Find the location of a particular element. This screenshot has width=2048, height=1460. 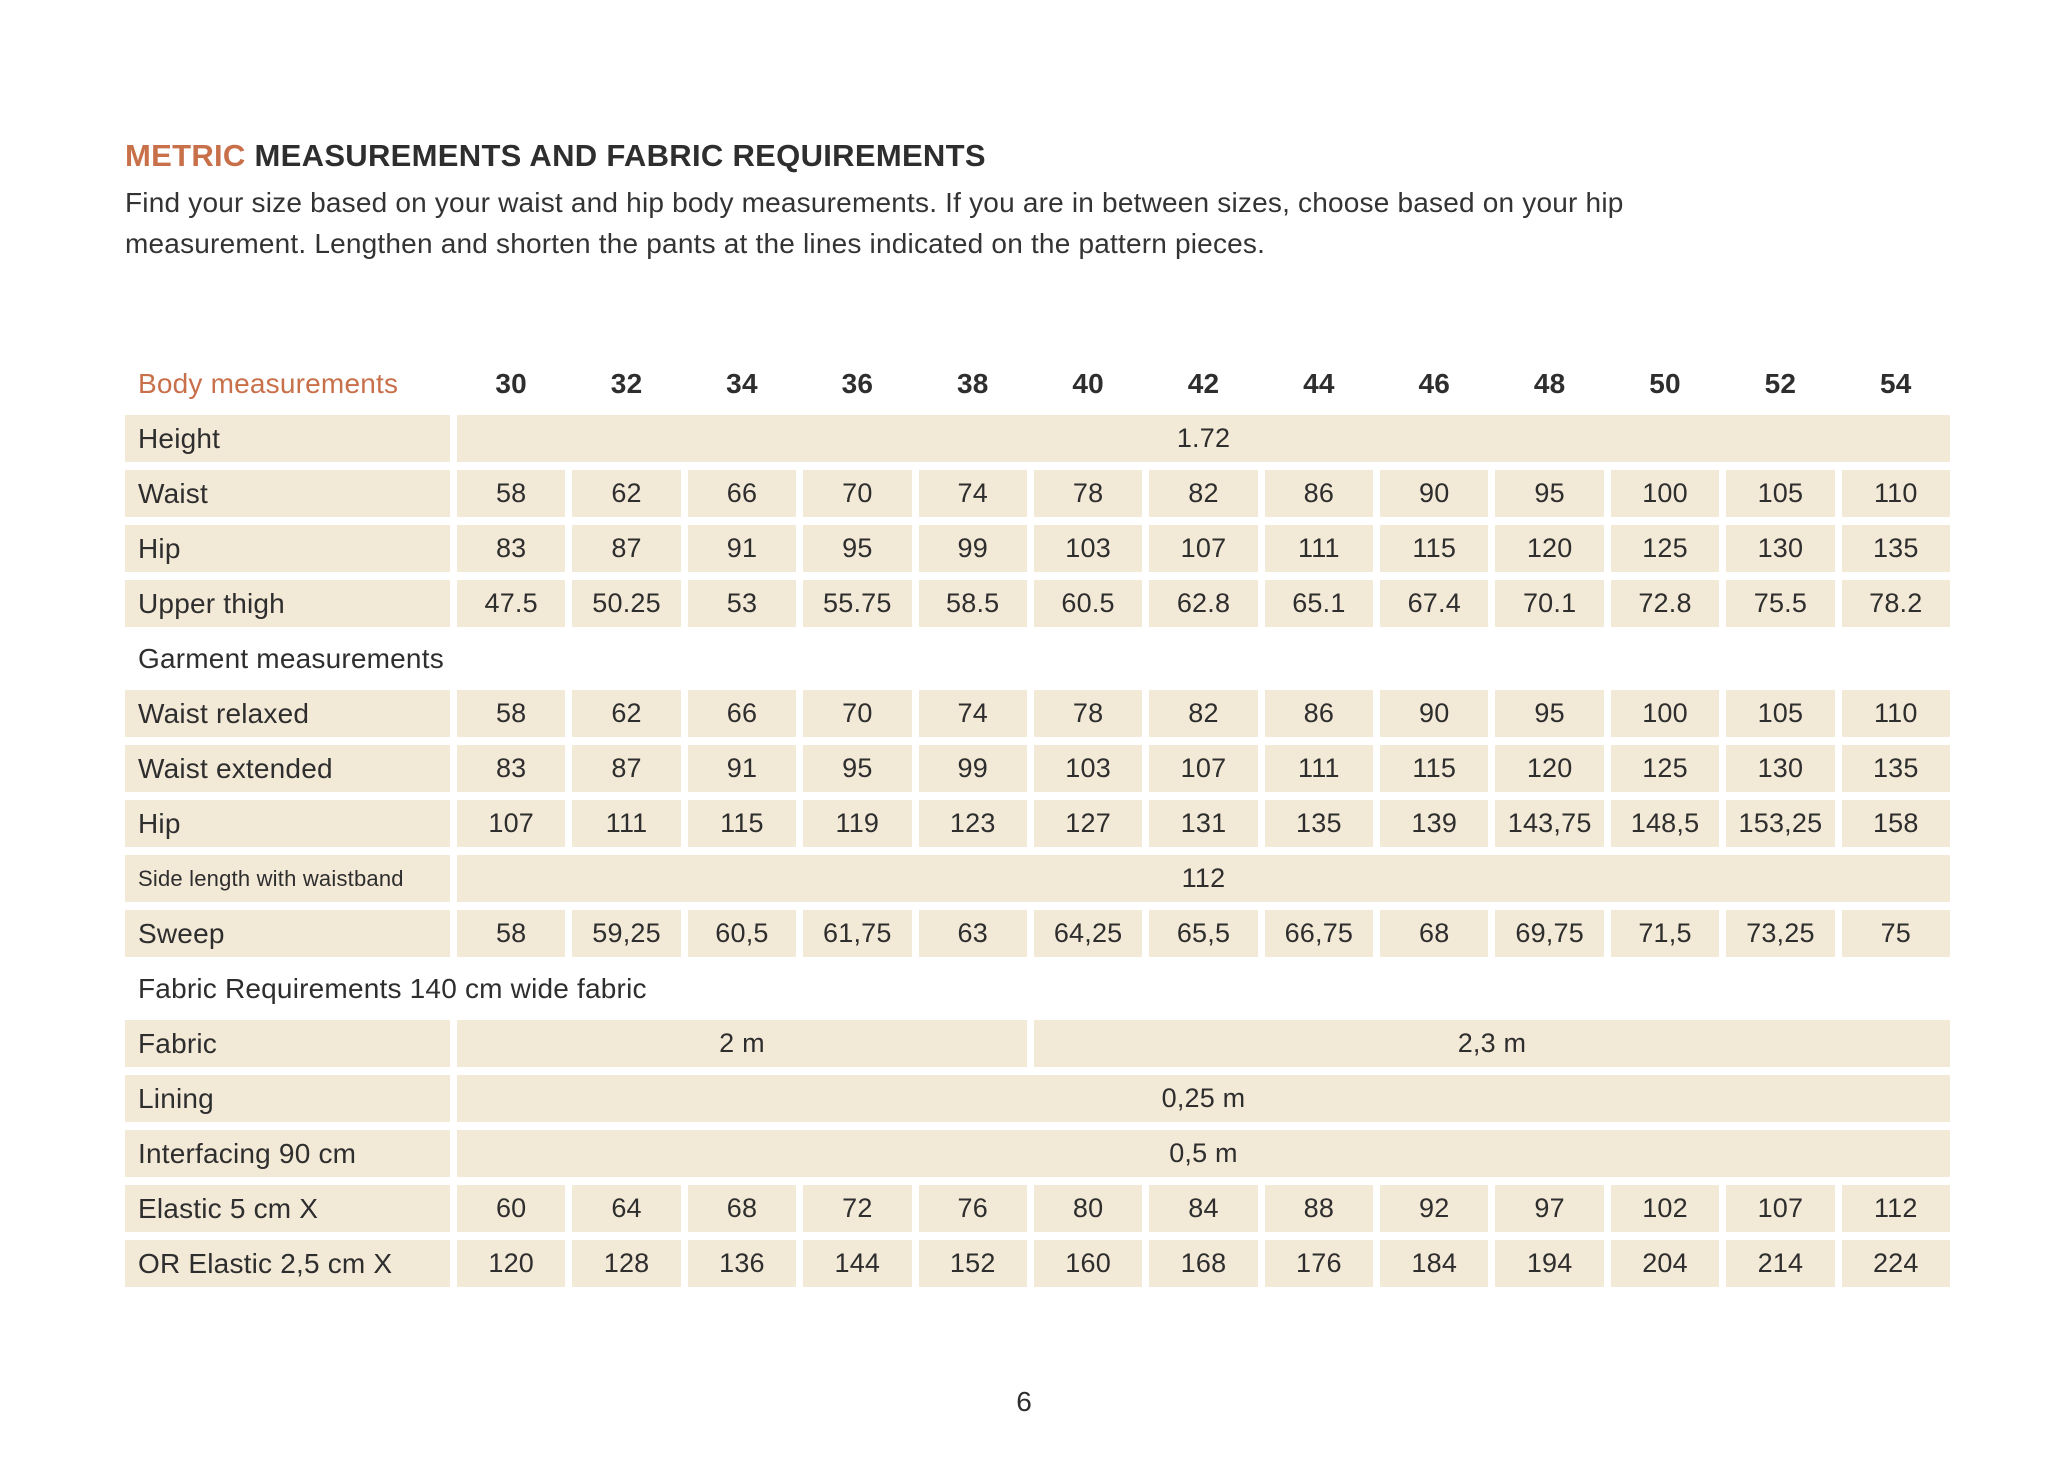

size-column-header-40: 40 is located at coordinates (1088, 383).